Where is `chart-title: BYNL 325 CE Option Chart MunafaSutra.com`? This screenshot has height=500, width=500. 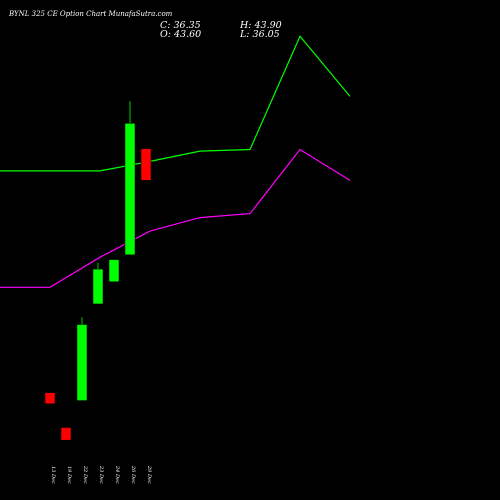
chart-title: BYNL 325 CE Option Chart MunafaSutra.com is located at coordinates (91, 14).